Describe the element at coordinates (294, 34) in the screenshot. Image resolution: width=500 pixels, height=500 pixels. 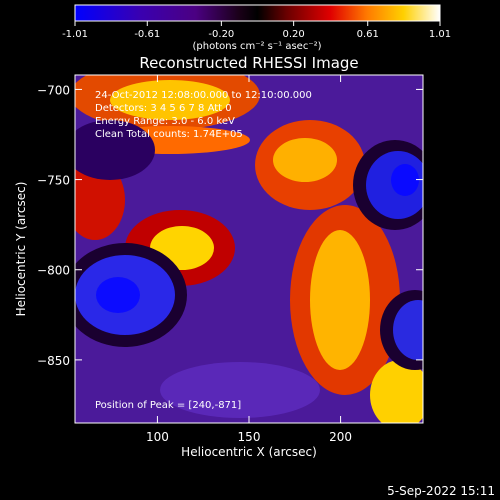
I see `colorbar-tick-label: 0.20` at that location.